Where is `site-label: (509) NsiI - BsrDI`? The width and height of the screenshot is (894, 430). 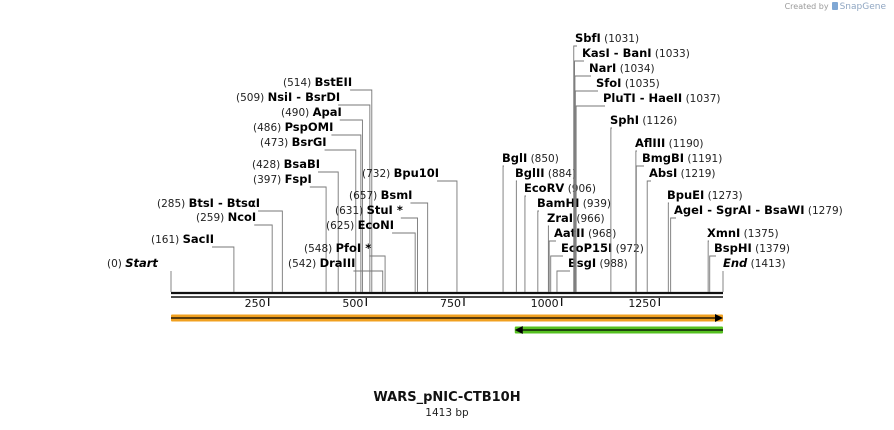
site-label: (509) NsiI - BsrDI is located at coordinates (288, 97).